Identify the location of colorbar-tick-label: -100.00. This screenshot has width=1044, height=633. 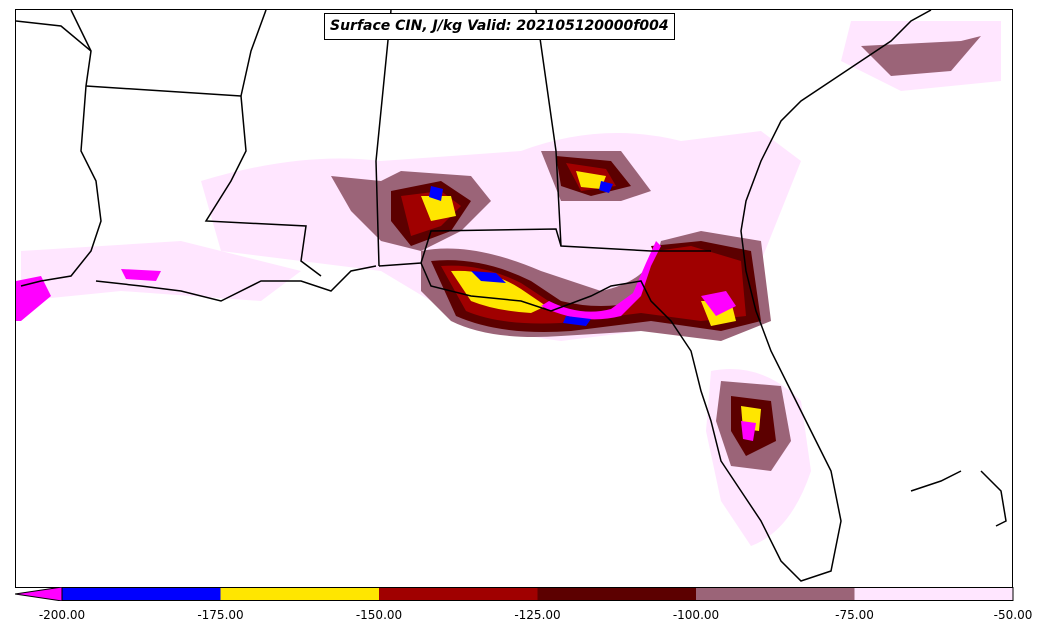
(696, 615).